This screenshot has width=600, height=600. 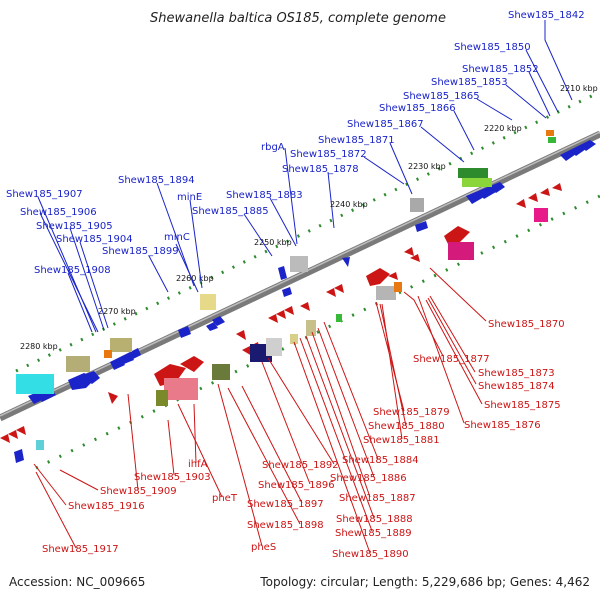 I want to click on gene-label: Shew185_1850, so click(x=492, y=47).